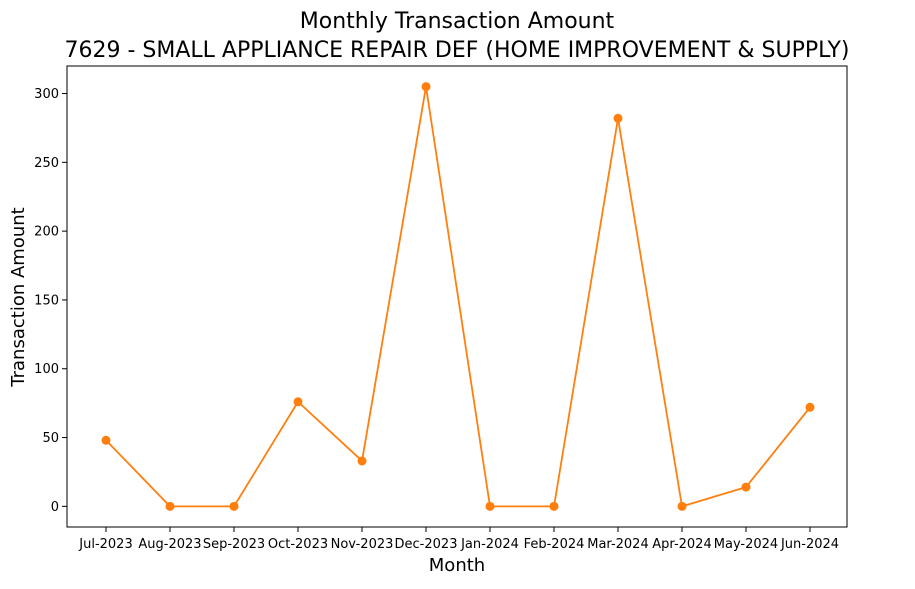 Image resolution: width=915 pixels, height=589 pixels. Describe the element at coordinates (105, 544) in the screenshot. I see `x-tick-label: Jul-2023` at that location.